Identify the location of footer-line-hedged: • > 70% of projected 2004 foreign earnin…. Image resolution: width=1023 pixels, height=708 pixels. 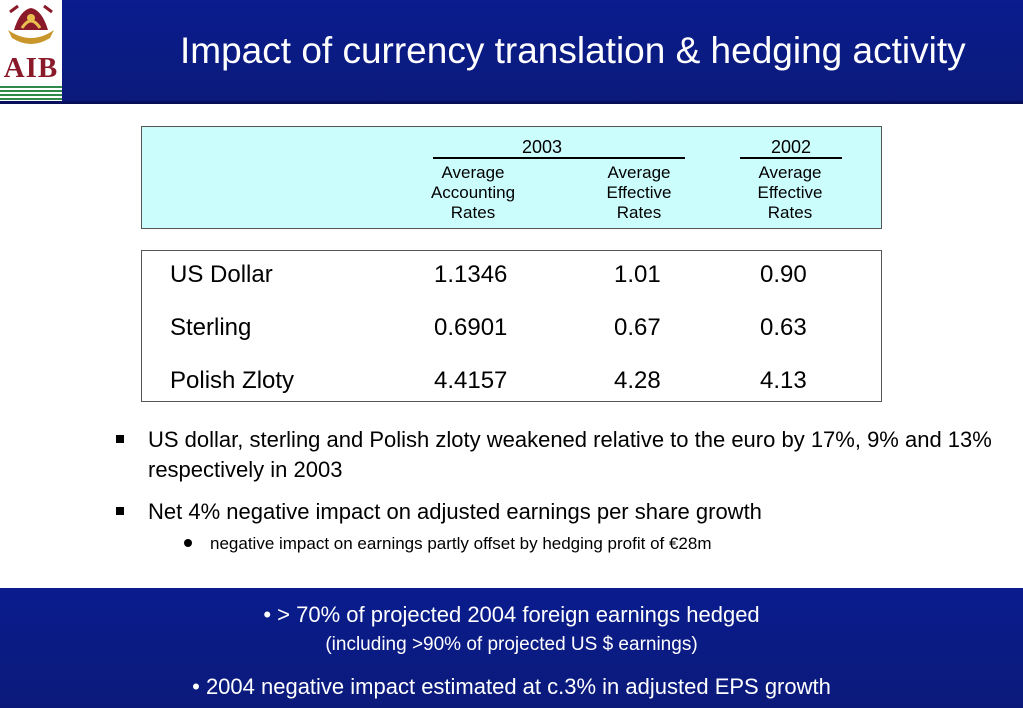
(511, 614).